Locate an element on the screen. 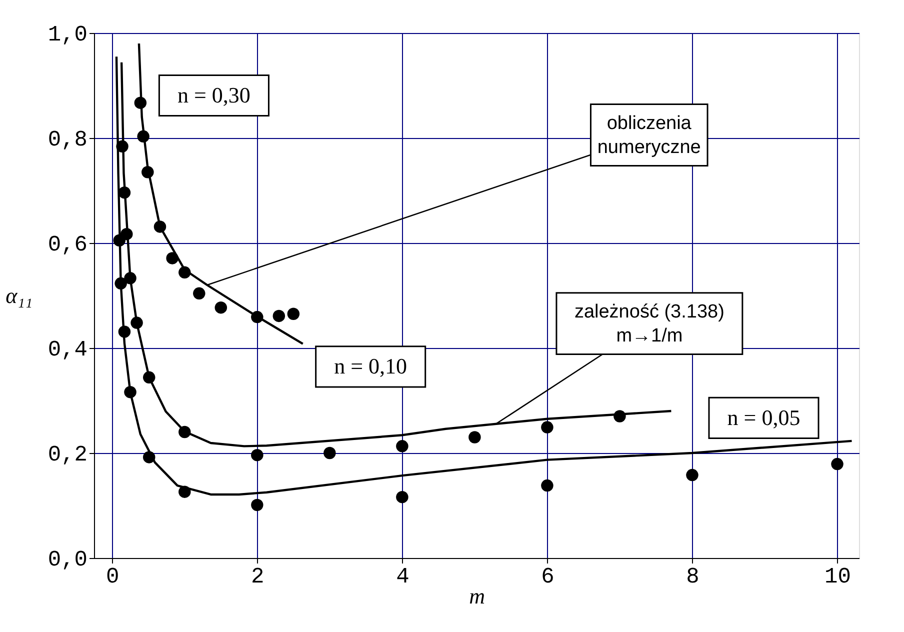  x-tick-label: 2 is located at coordinates (257, 577).